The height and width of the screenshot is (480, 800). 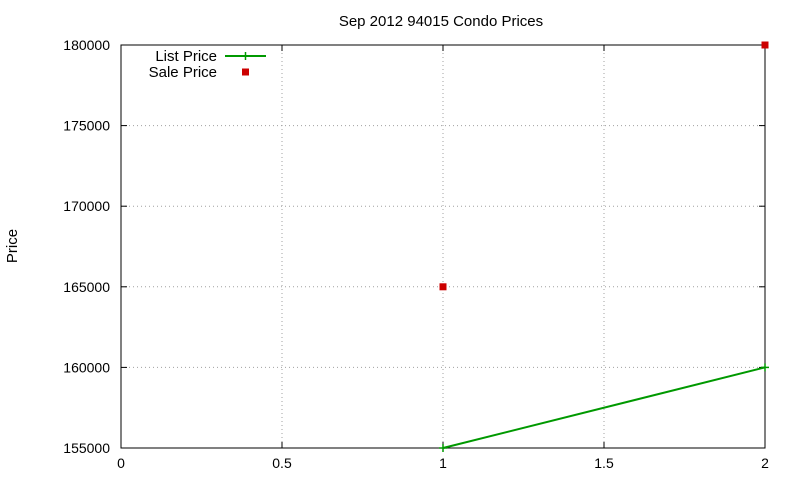 What do you see at coordinates (86, 206) in the screenshot?
I see `y-tick-label: 170000` at bounding box center [86, 206].